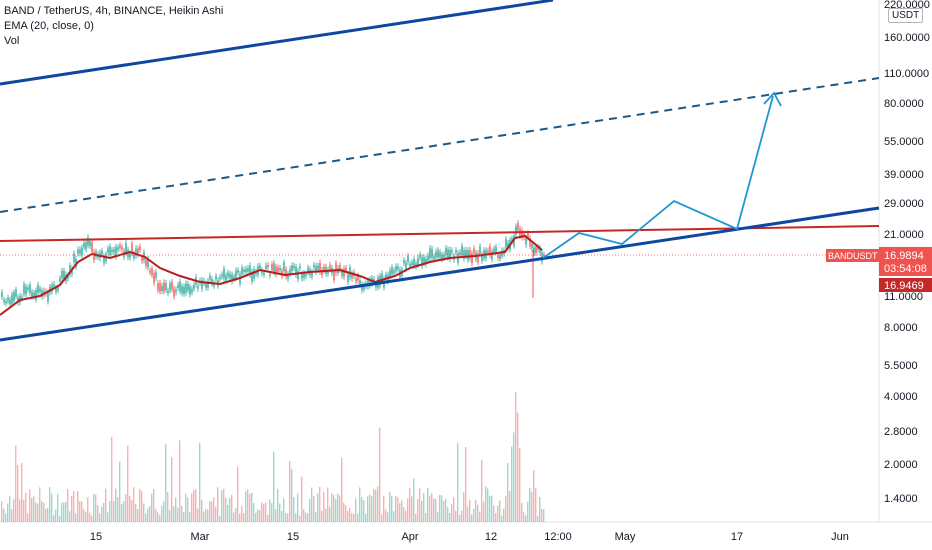  I want to click on upper-channel-line, so click(277, 43).